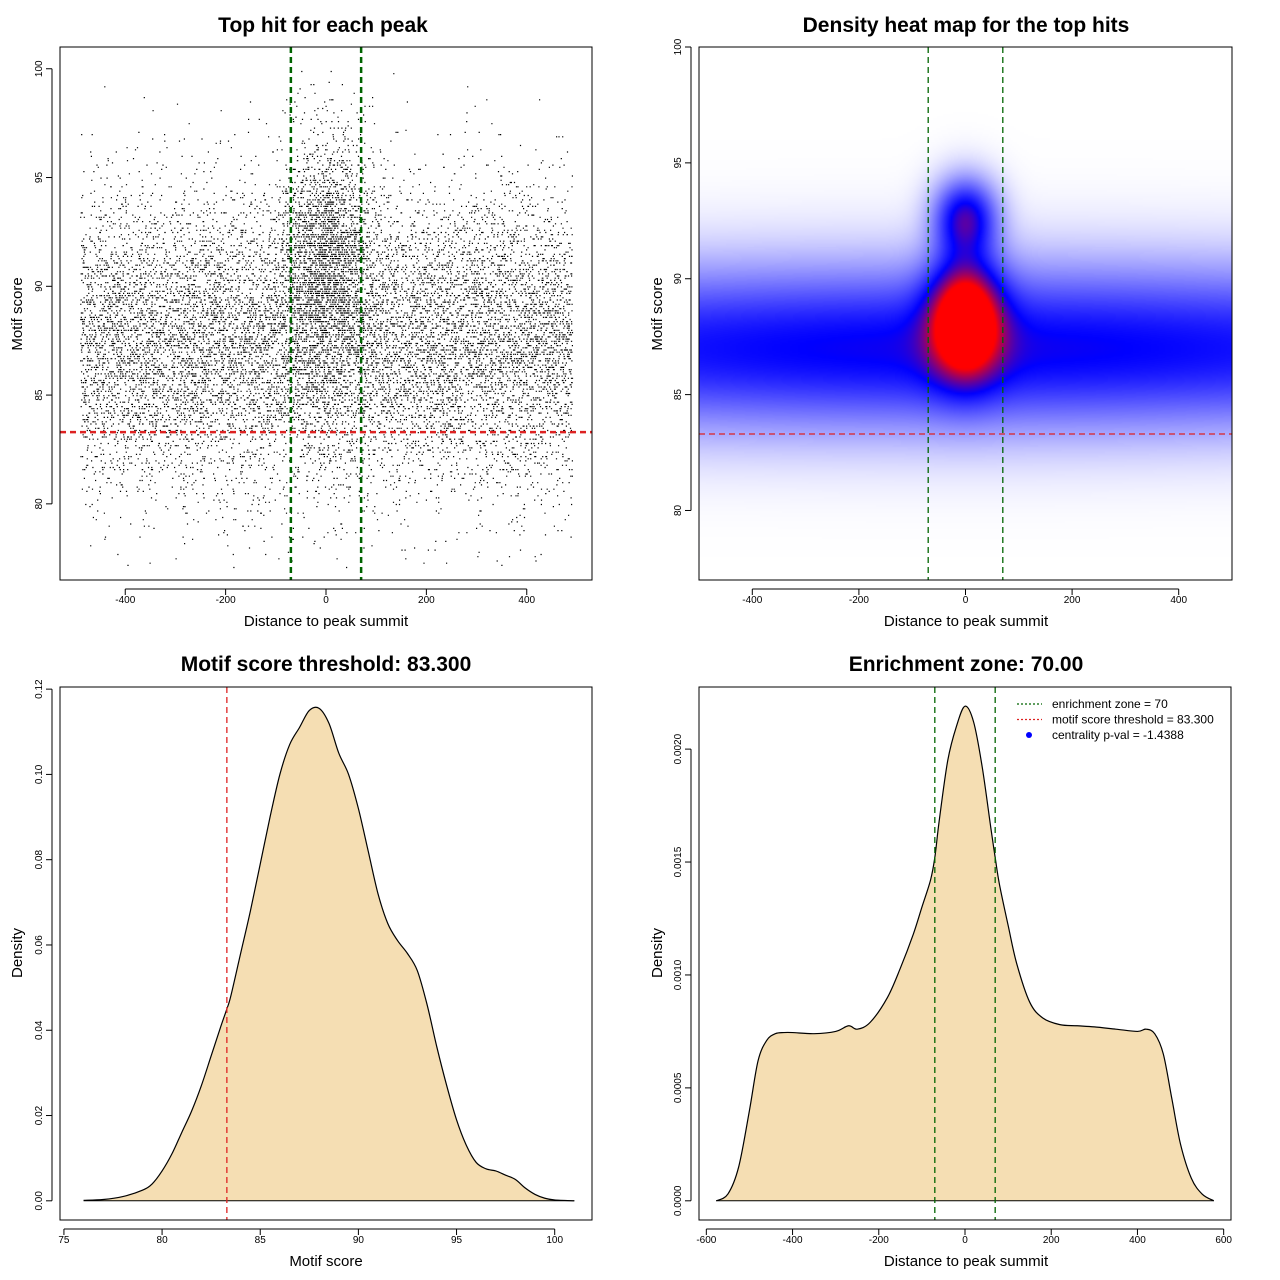 This screenshot has height=1280, width=1280. What do you see at coordinates (1110, 704) in the screenshot?
I see `legend-entry-label: enrichment zone = 70` at bounding box center [1110, 704].